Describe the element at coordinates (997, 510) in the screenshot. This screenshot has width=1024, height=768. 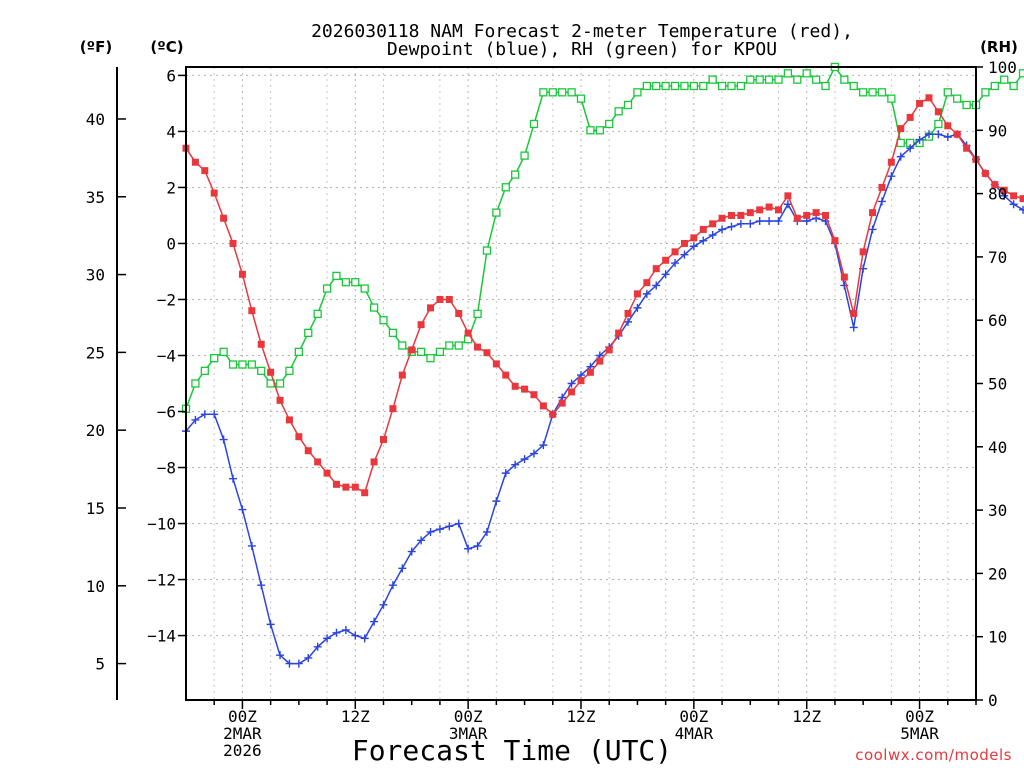
I see `rh-tick-label: 30` at that location.